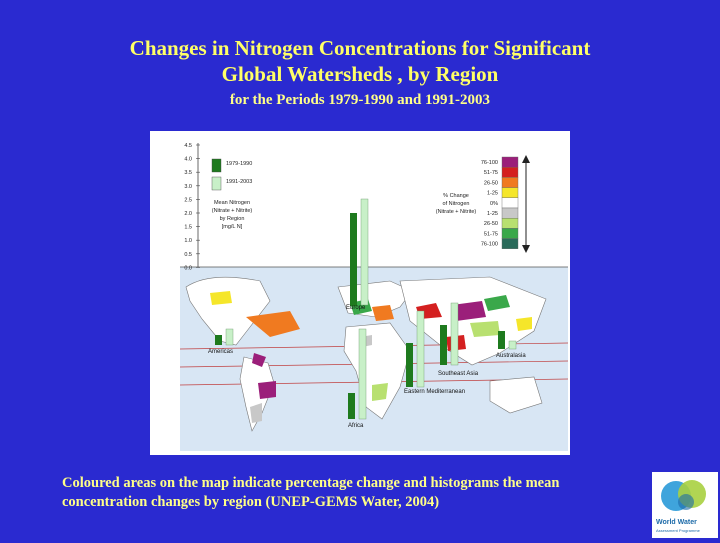 Image resolution: width=720 pixels, height=543 pixels. What do you see at coordinates (356, 308) in the screenshot?
I see `region-label-europe: Europe` at bounding box center [356, 308].